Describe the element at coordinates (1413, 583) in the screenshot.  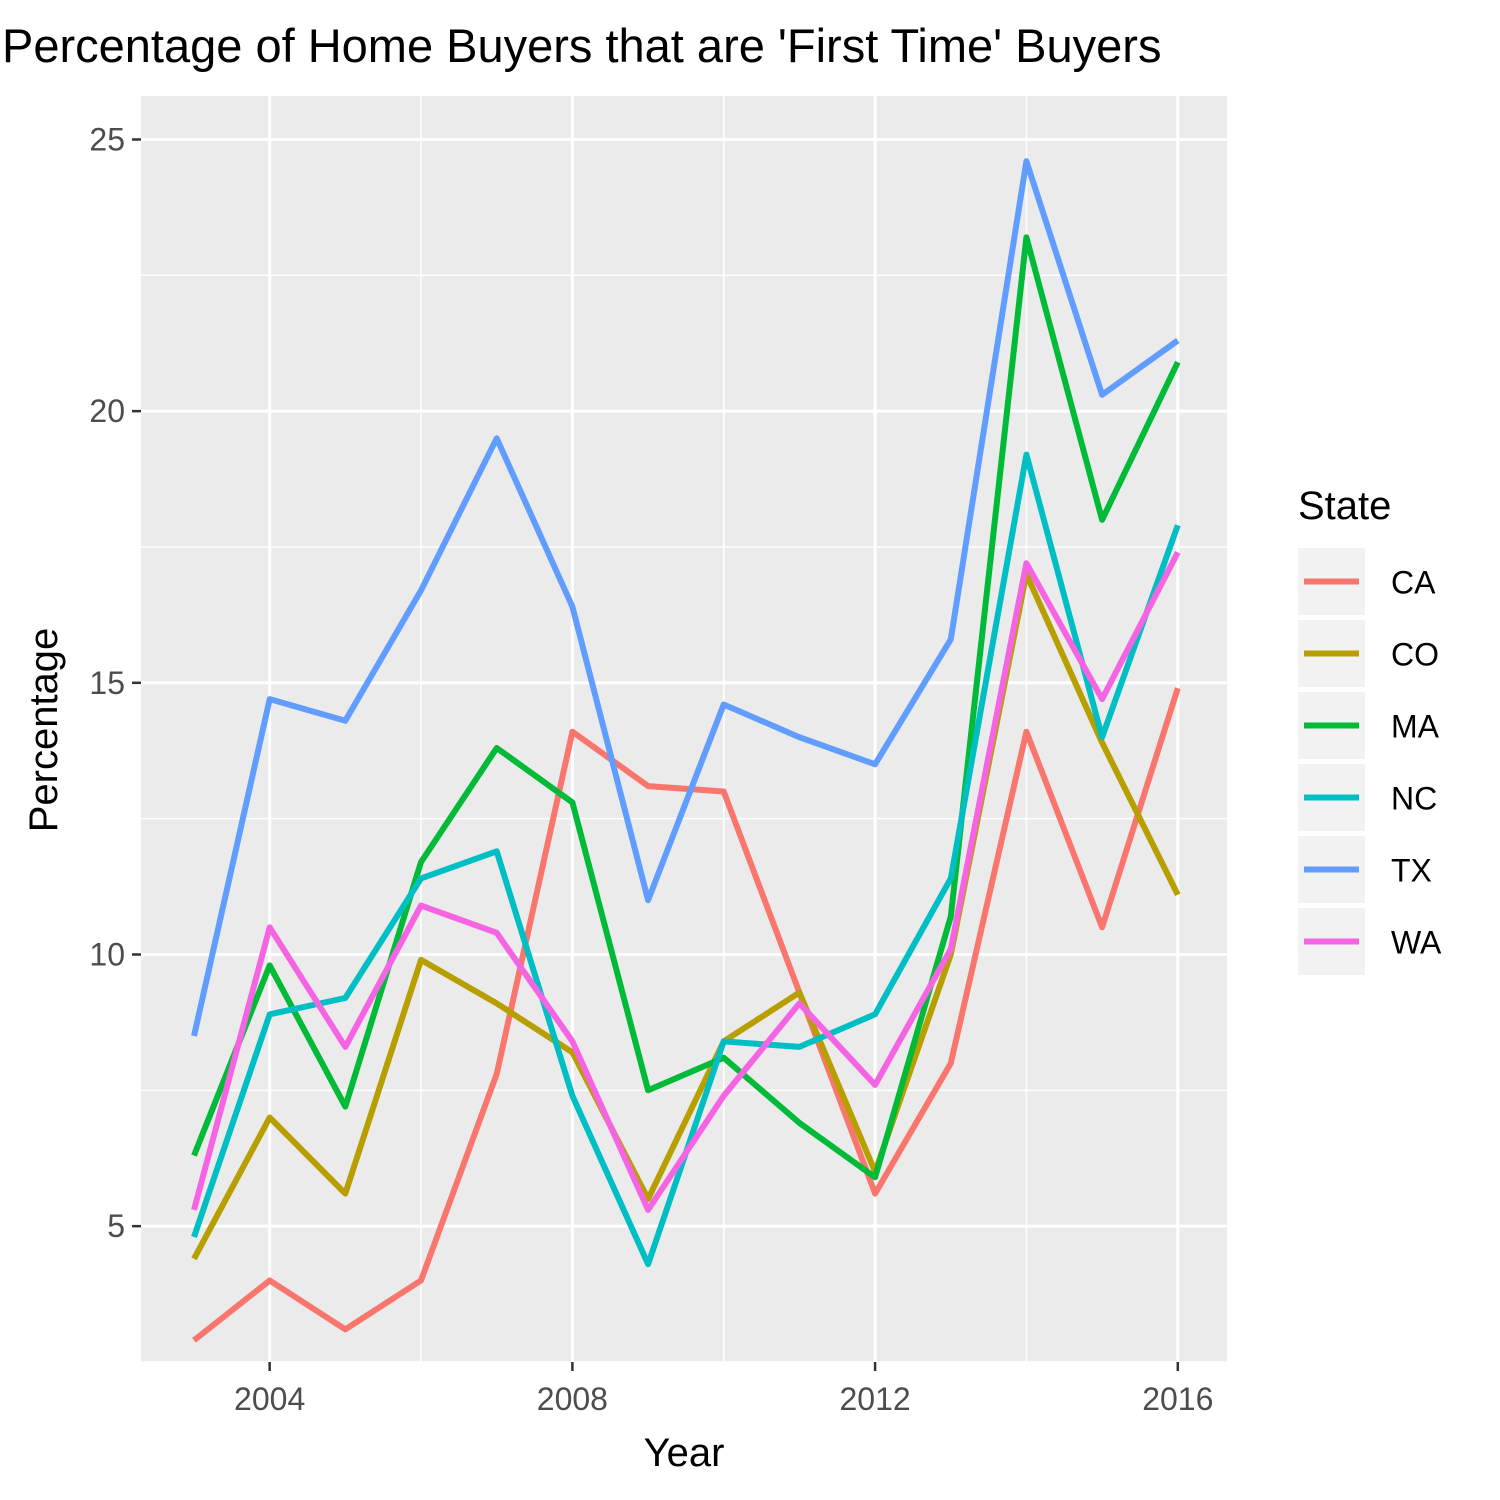
I see `legend-label-ca: CA` at that location.